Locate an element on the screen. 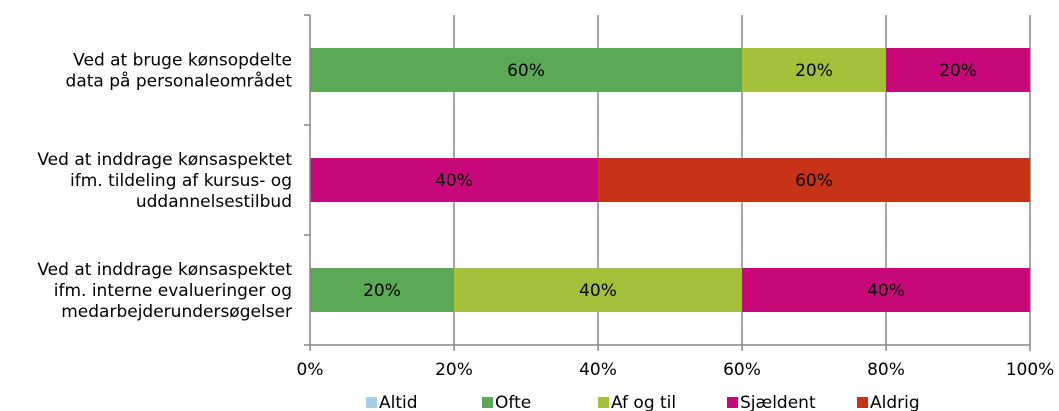  category-label-line: data på personaleområdet is located at coordinates (179, 81).